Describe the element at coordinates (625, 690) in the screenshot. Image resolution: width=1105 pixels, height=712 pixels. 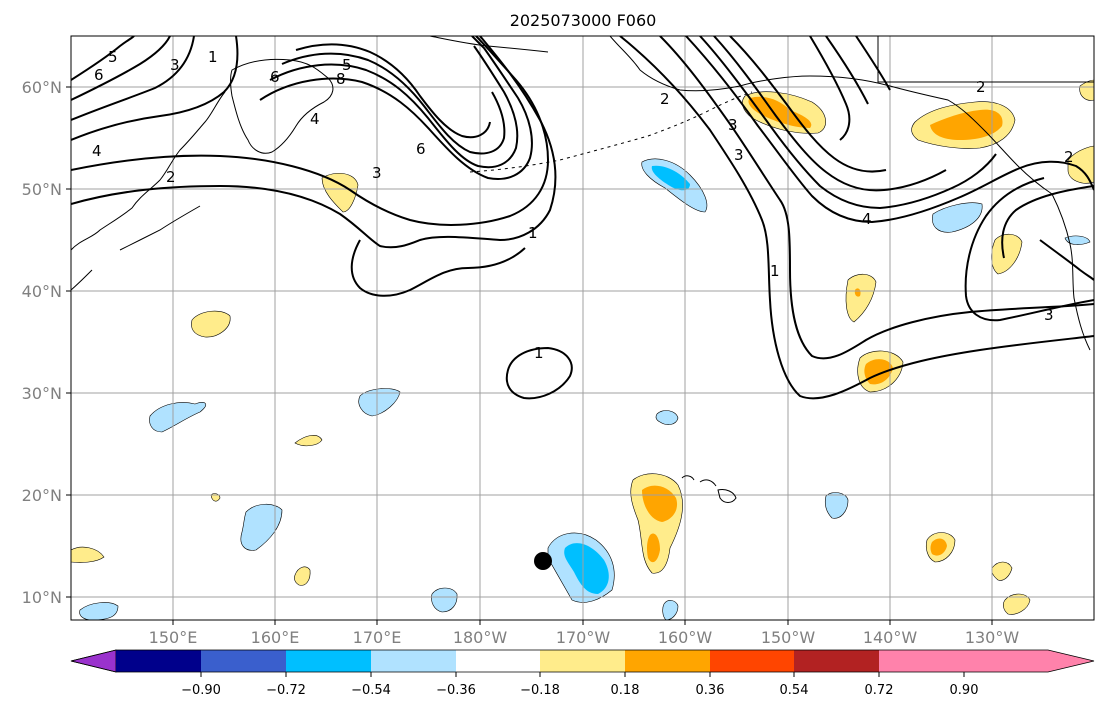
I see `colorbar-tick-label: 0.18` at that location.